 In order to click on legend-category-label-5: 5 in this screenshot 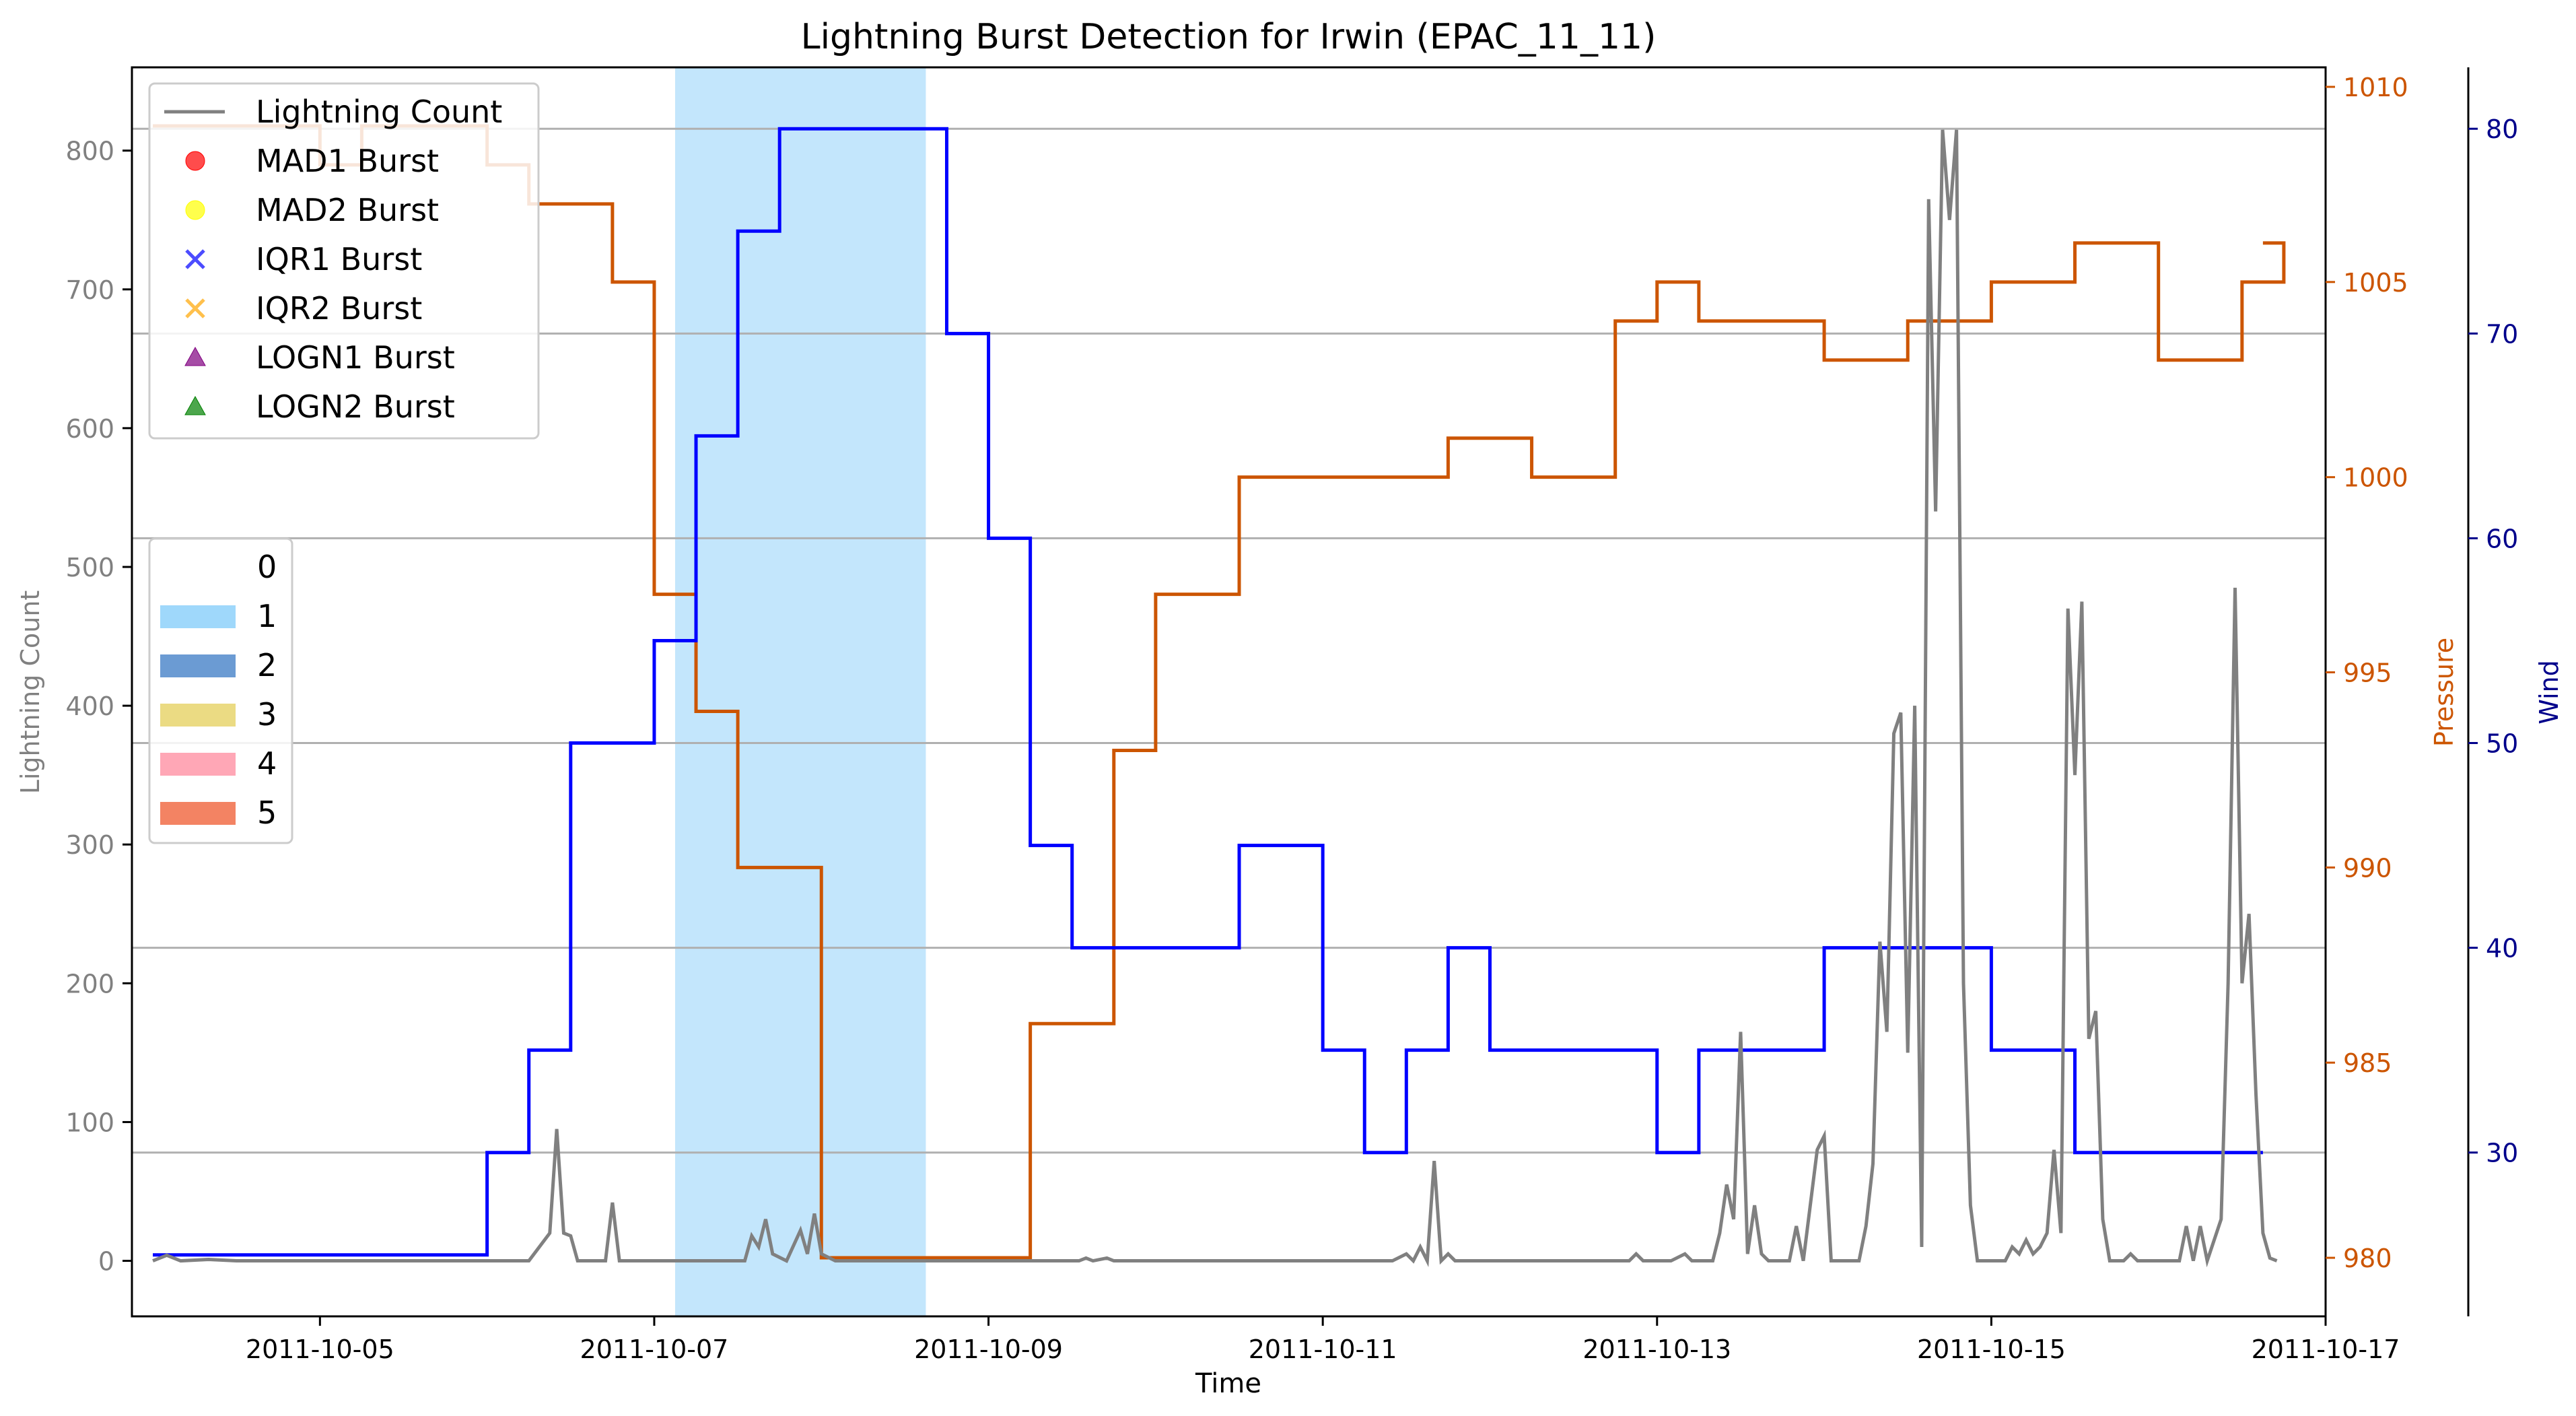, I will do `click(267, 813)`.